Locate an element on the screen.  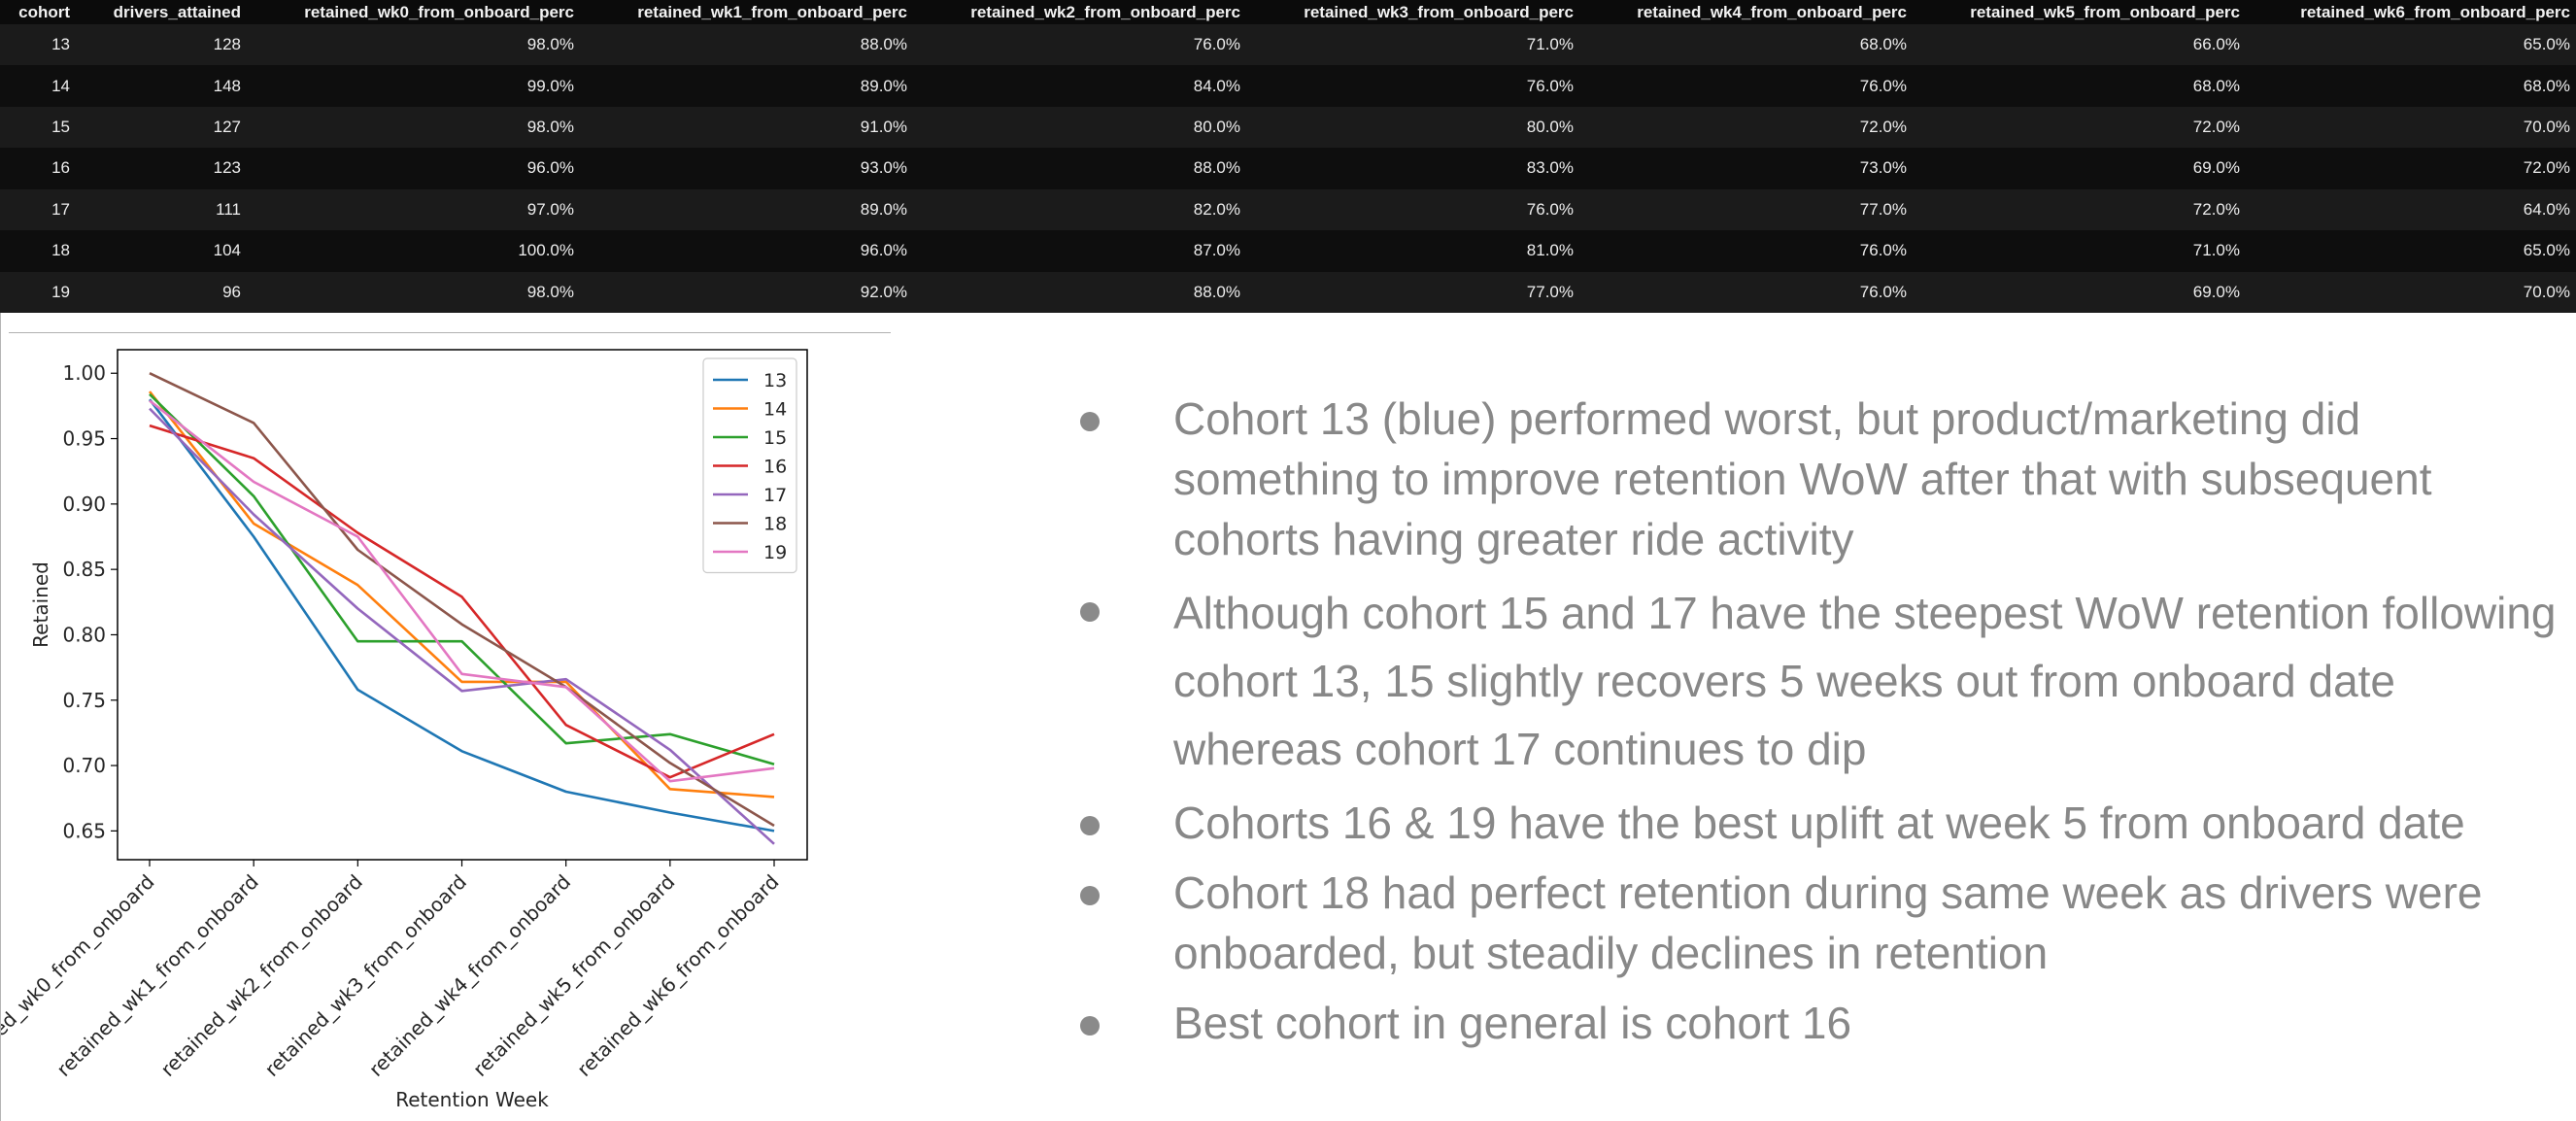
table-row: 13 128 98.0% 88.0% 76.0% 71.0% 68.0% 66.0% 65.0% is located at coordinates (1288, 45).